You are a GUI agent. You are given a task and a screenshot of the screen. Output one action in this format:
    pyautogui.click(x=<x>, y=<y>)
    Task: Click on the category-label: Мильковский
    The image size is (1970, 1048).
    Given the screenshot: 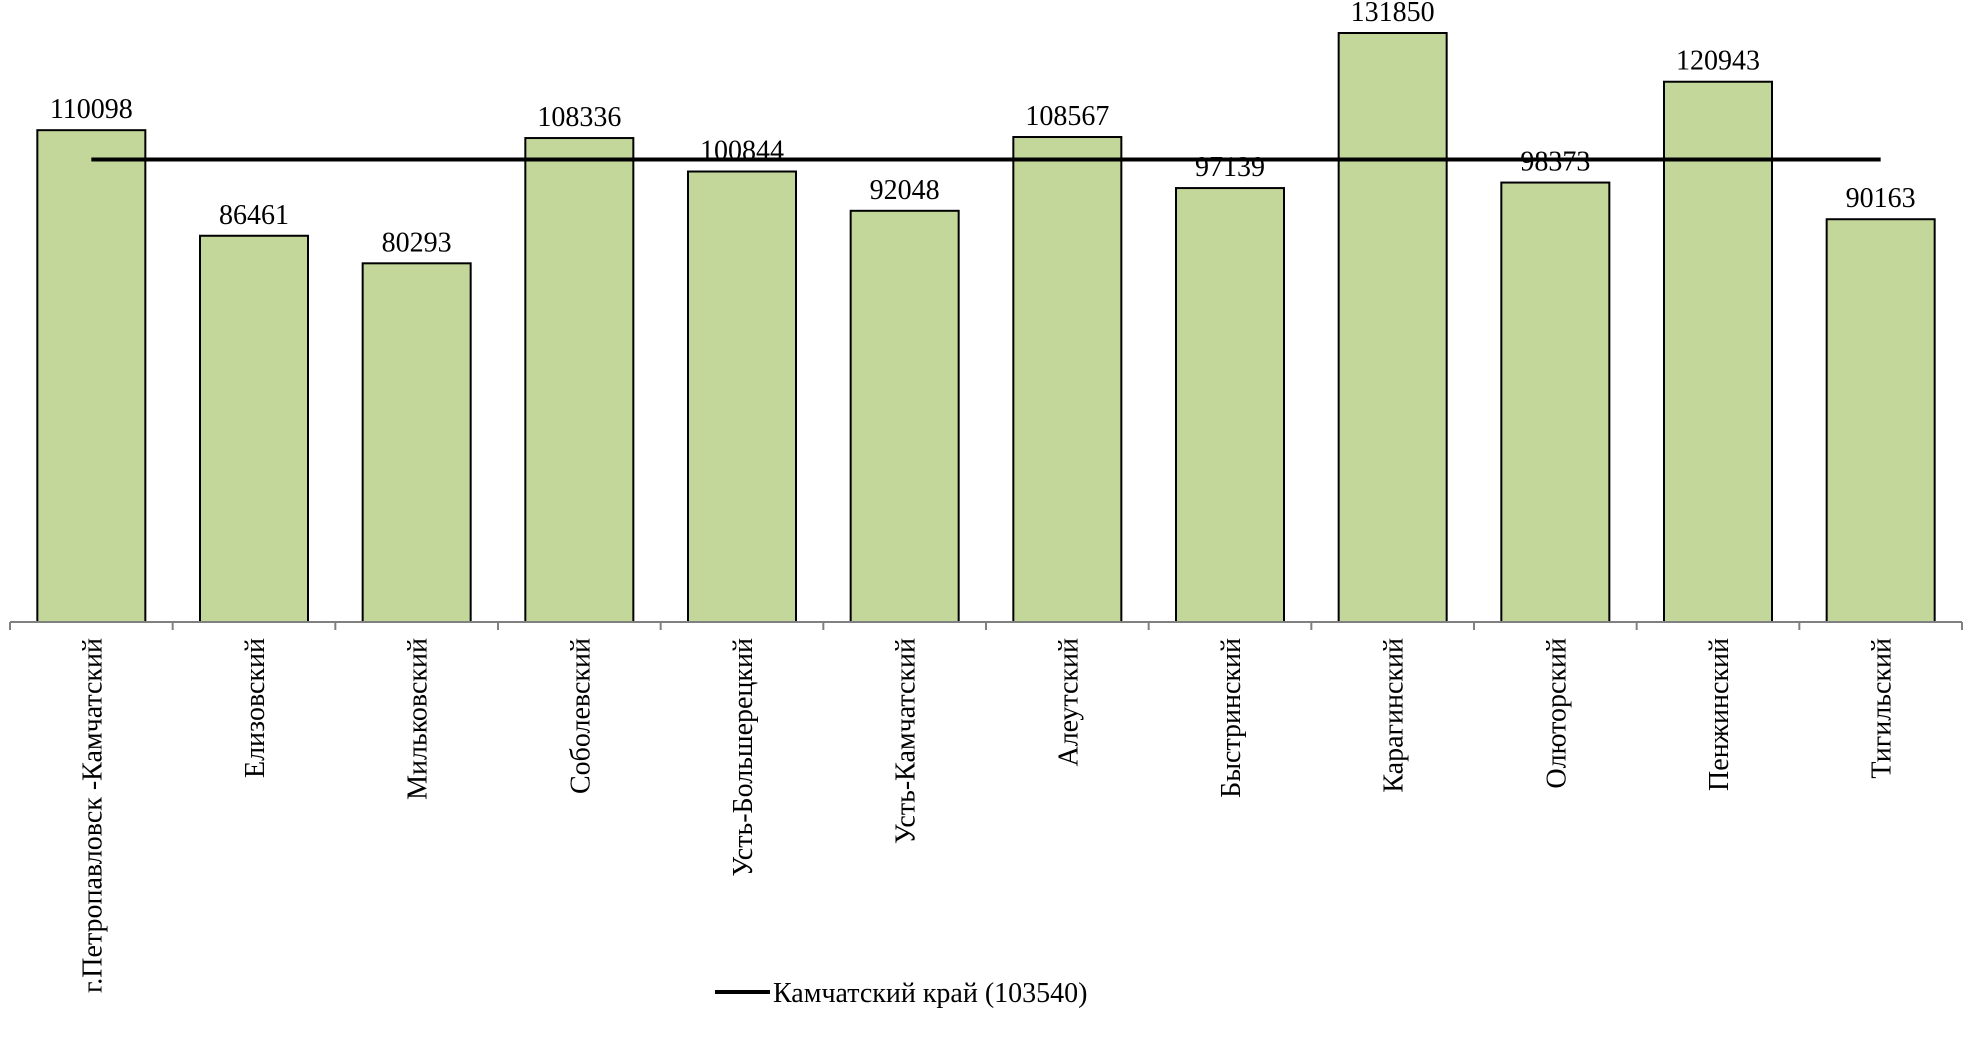 What is the action you would take?
    pyautogui.click(x=418, y=719)
    